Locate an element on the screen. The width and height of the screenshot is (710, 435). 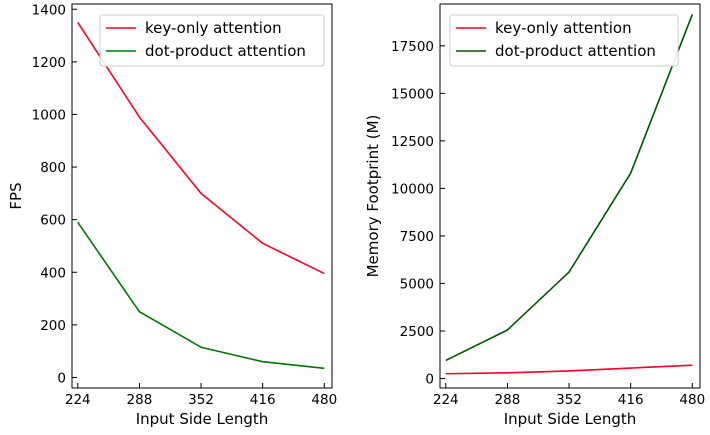
y-tick-label: 400 is located at coordinates (53, 273).